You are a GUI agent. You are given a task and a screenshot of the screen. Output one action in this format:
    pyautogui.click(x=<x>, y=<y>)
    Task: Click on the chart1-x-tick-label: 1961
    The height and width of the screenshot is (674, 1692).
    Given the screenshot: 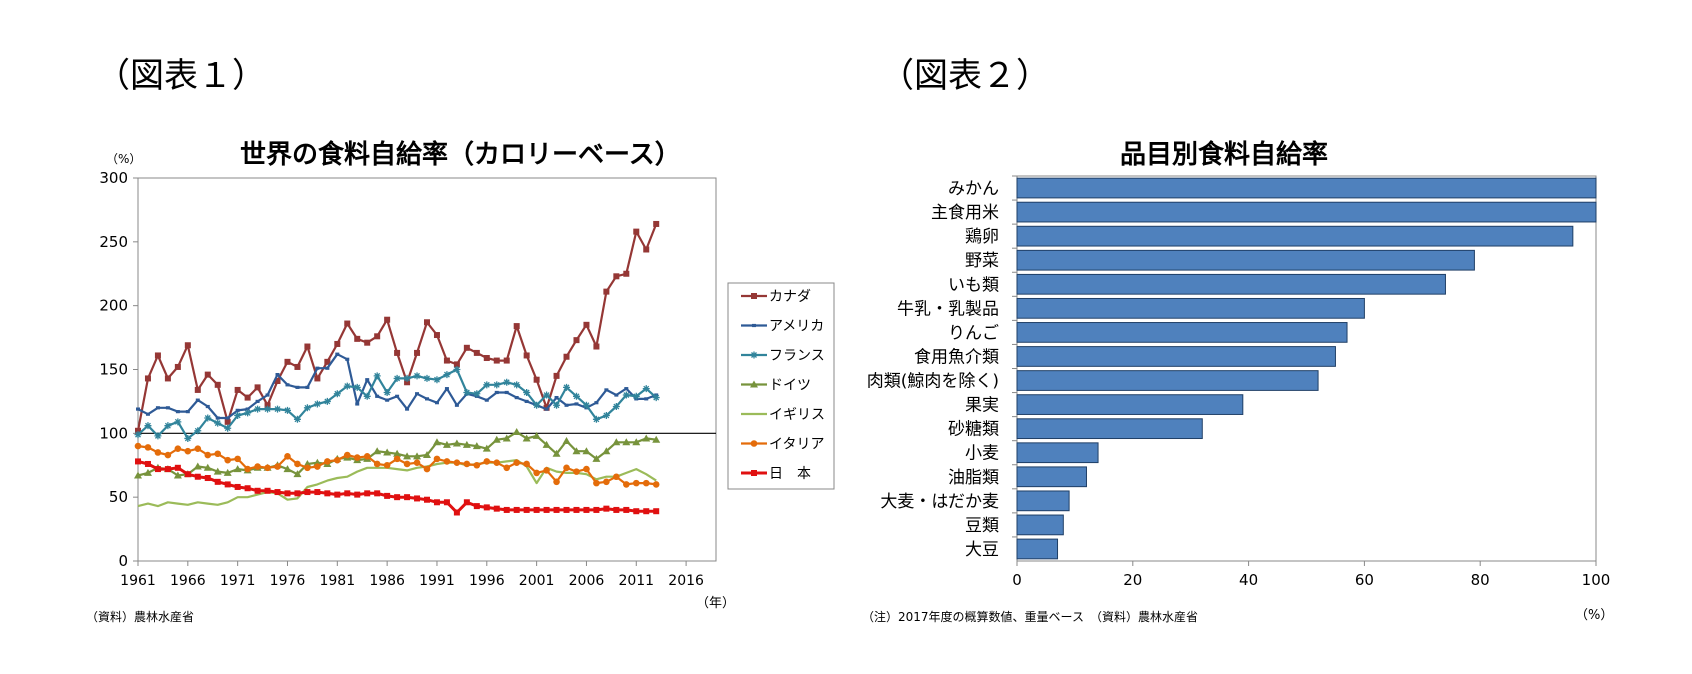 What is the action you would take?
    pyautogui.click(x=138, y=581)
    